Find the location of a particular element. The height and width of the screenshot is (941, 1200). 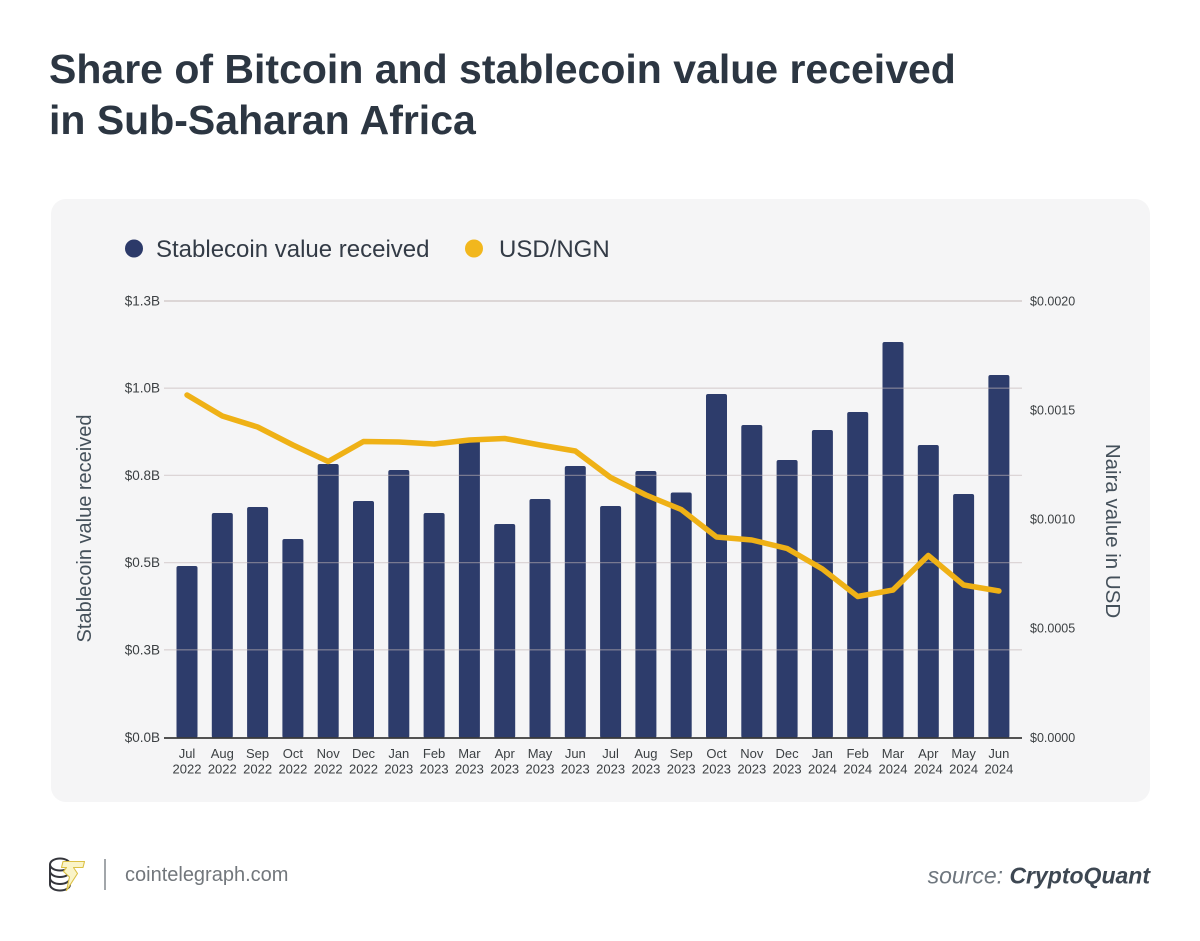

svg-text: $1.0B is located at coordinates (142, 388).